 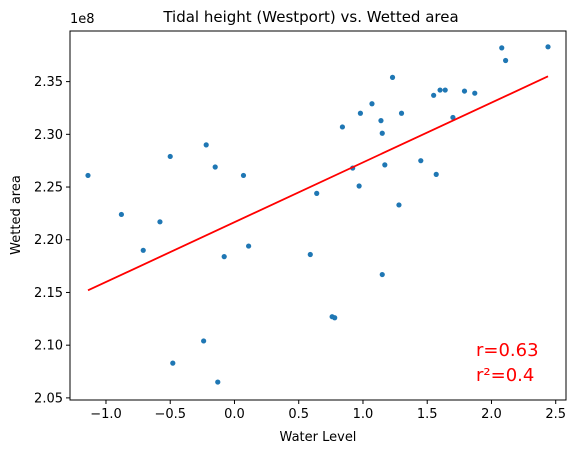 What do you see at coordinates (491, 414) in the screenshot?
I see `x-tick-label: 2.0` at bounding box center [491, 414].